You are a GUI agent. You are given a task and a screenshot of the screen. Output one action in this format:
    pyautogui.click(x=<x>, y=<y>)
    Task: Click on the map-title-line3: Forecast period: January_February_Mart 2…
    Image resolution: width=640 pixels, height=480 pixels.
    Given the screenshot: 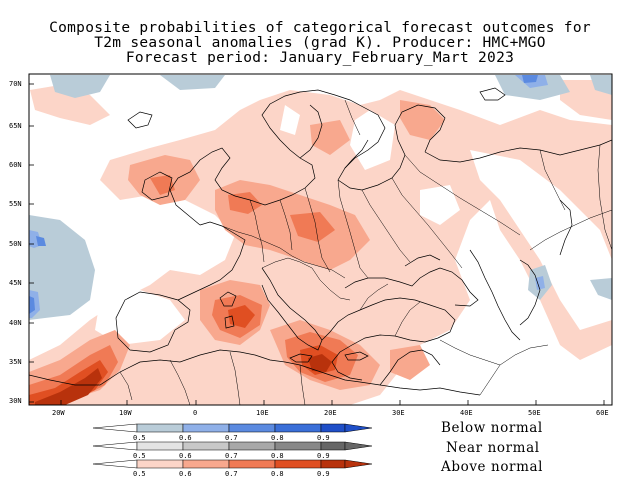 What is the action you would take?
    pyautogui.click(x=320, y=58)
    